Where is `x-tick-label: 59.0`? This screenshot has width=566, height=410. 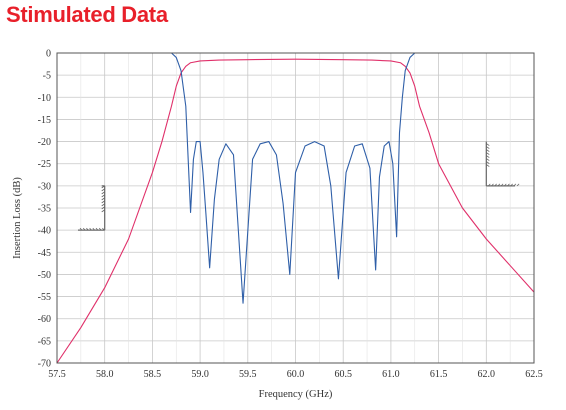
x-tick-label: 59.0 is located at coordinates (200, 374).